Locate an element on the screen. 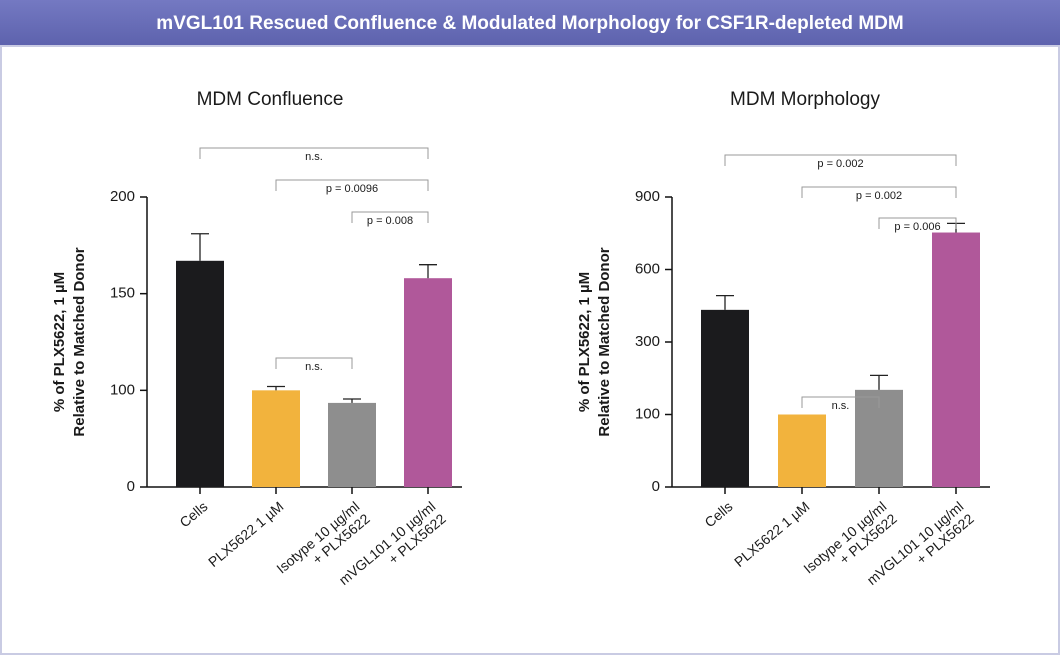 This screenshot has height=660, width=1060. significance-label: p = 0.006 is located at coordinates (917, 227).